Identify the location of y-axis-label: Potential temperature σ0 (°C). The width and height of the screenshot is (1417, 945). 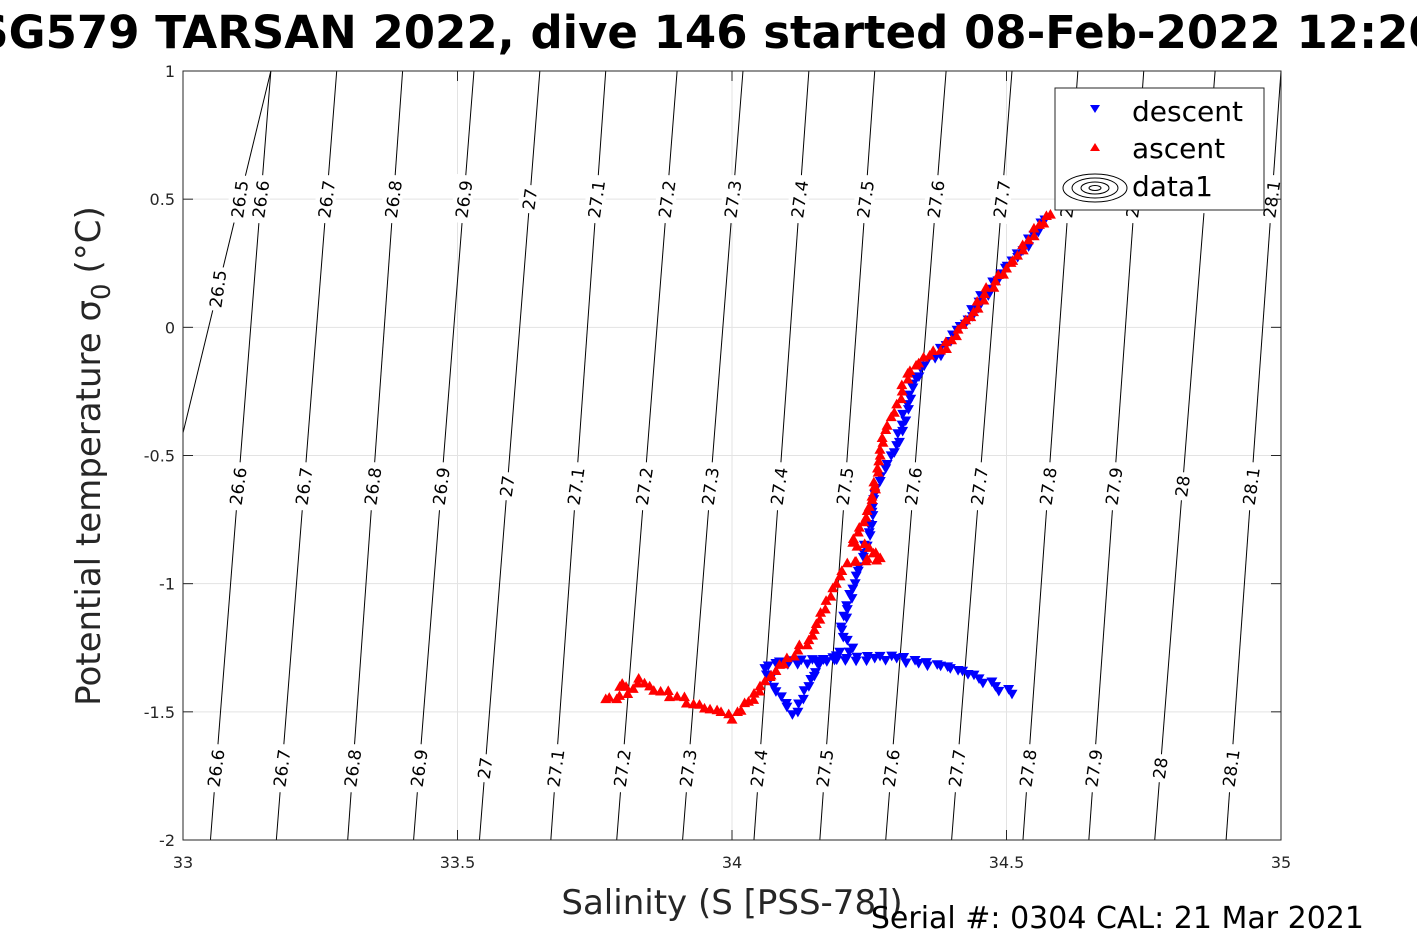
(93, 456).